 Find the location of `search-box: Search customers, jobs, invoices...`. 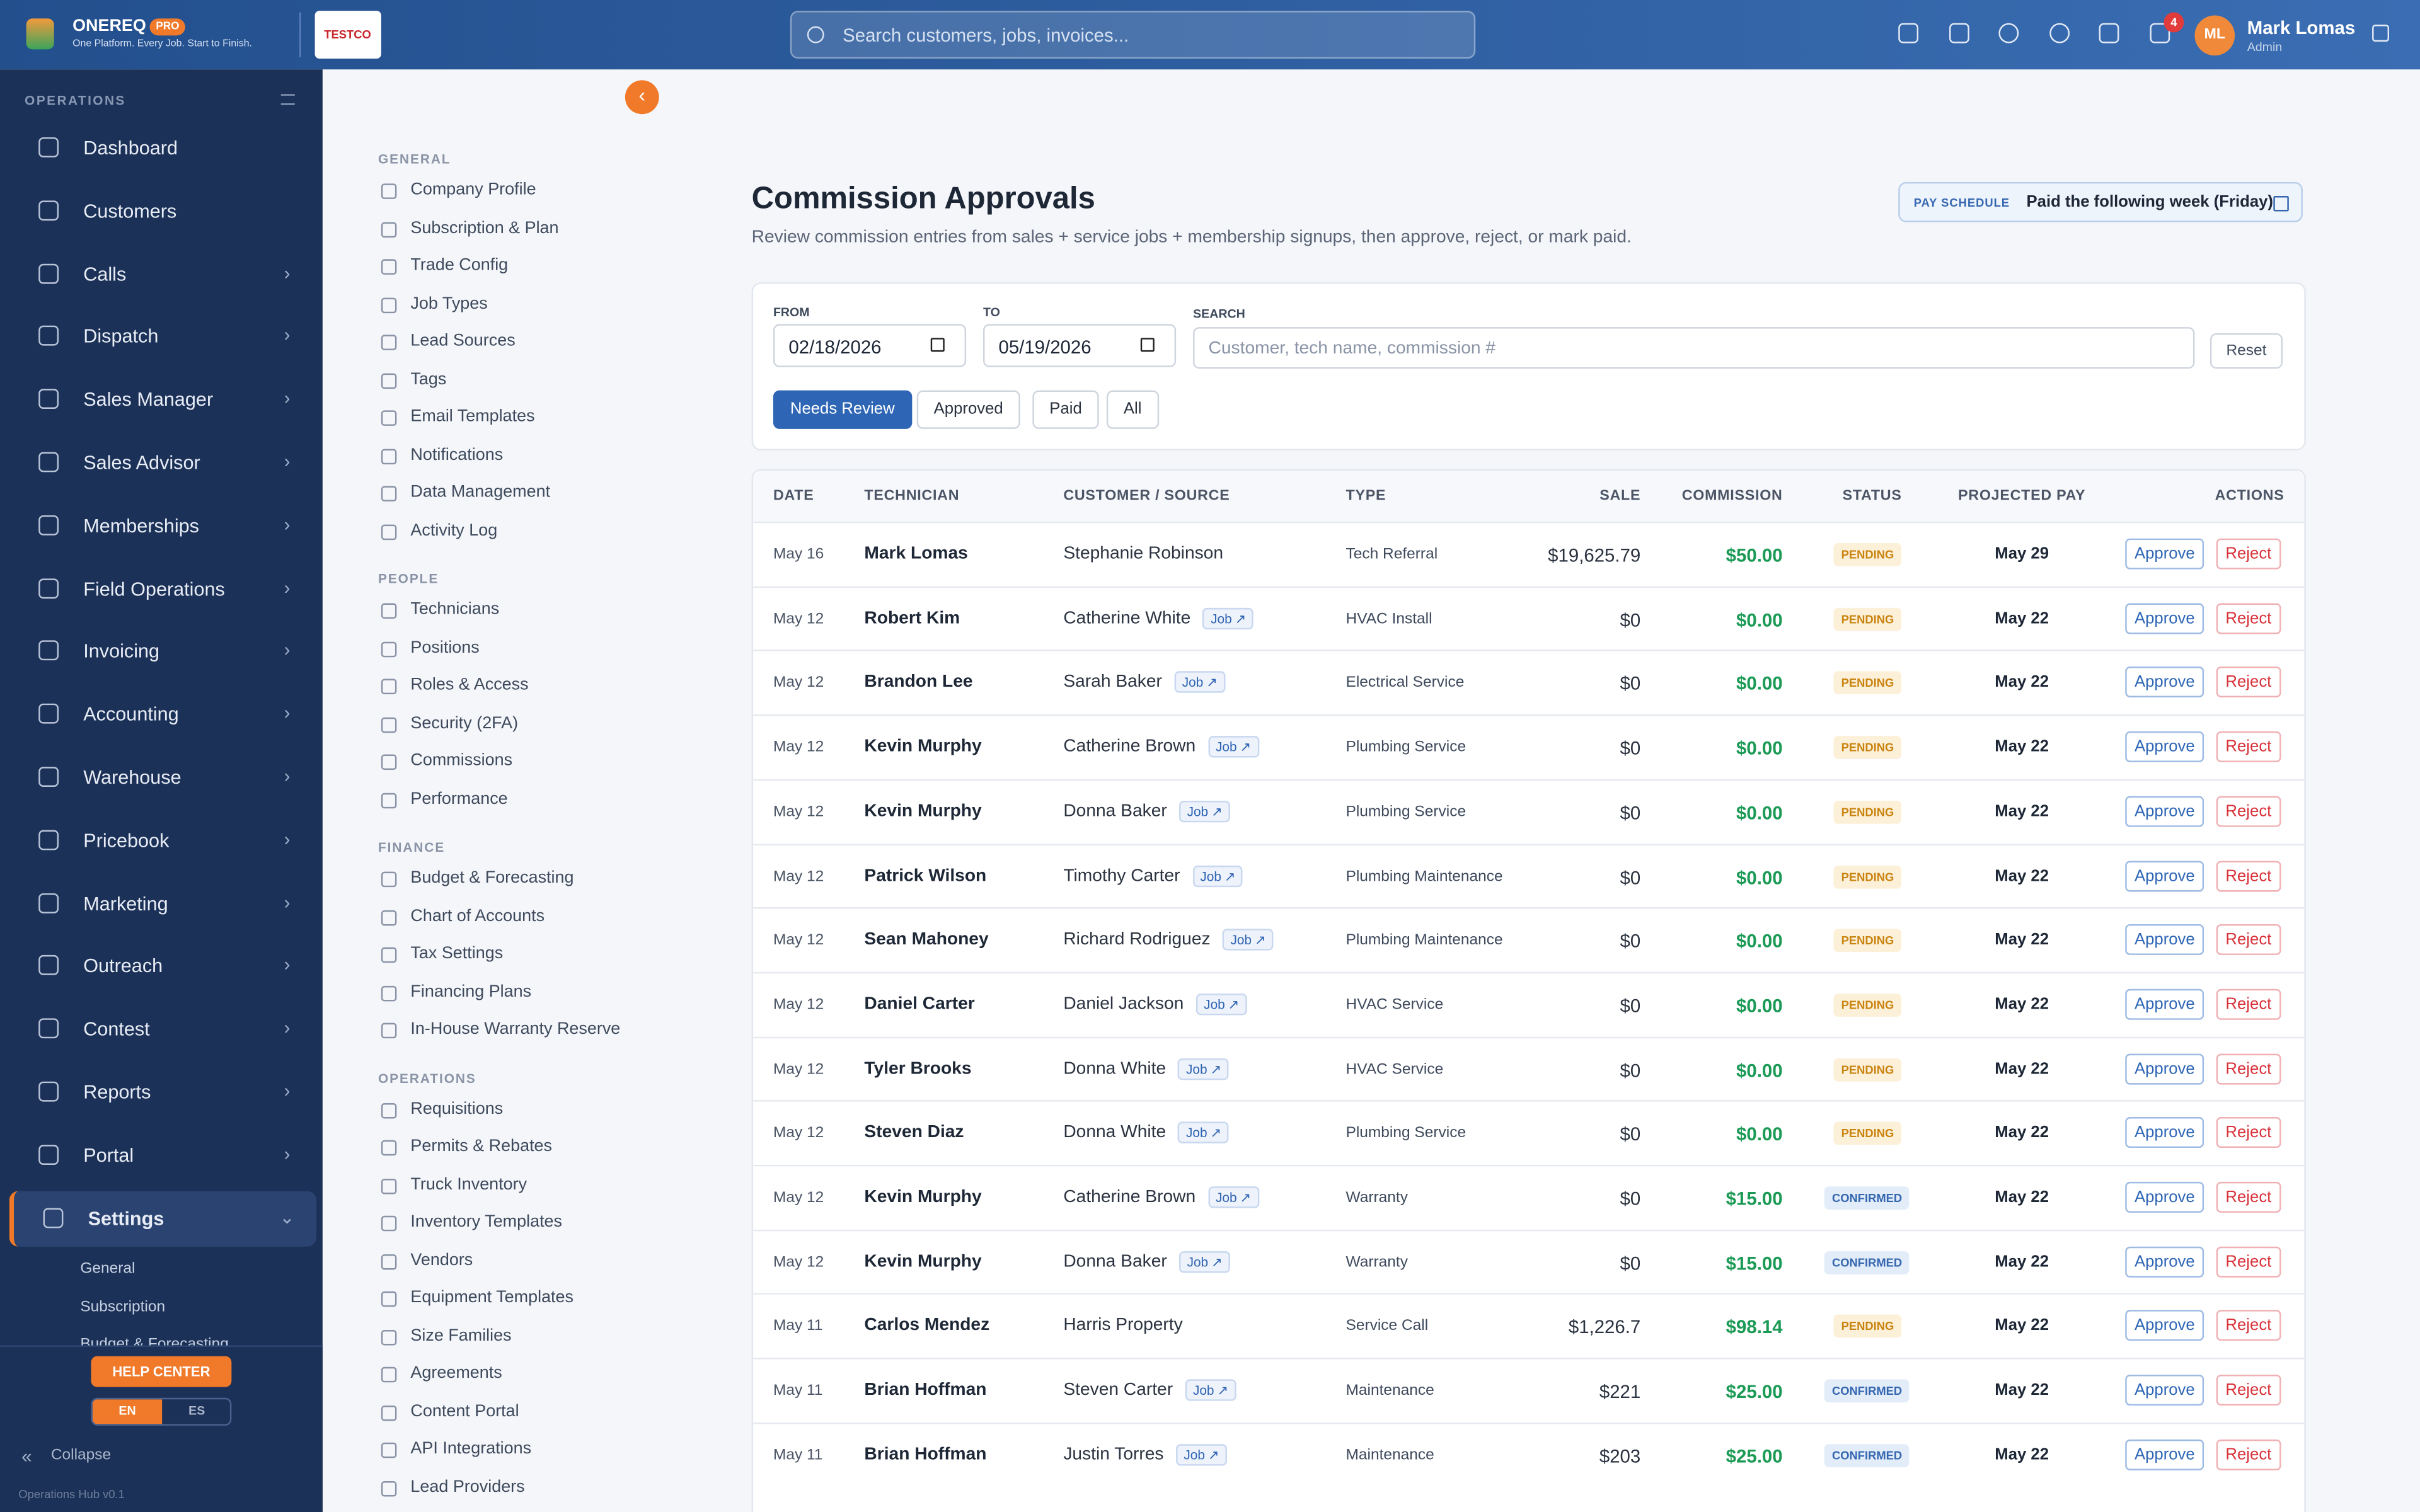

search-box: Search customers, jobs, invoices... is located at coordinates (1133, 35).